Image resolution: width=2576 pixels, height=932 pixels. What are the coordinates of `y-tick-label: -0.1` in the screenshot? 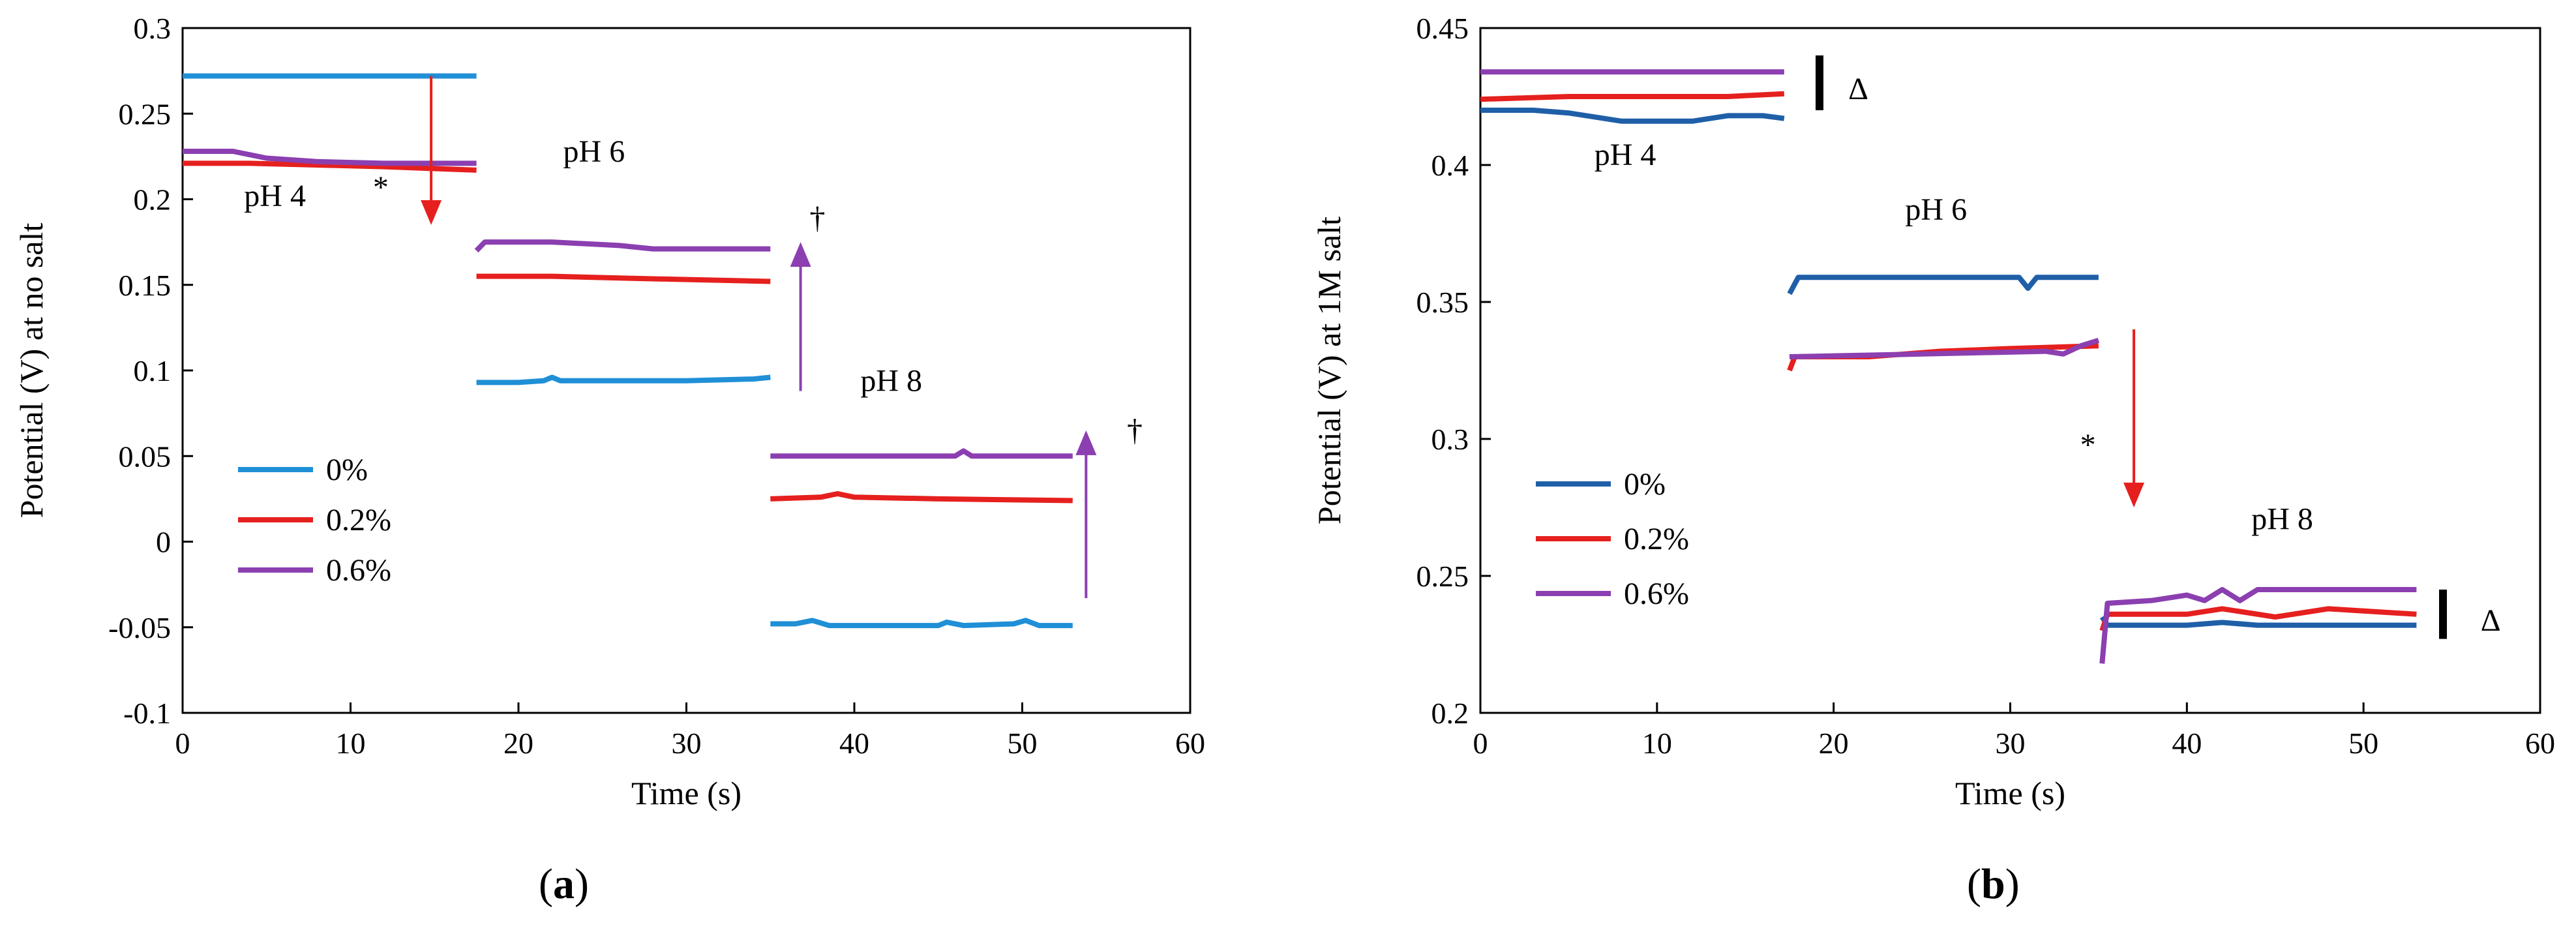 It's located at (147, 713).